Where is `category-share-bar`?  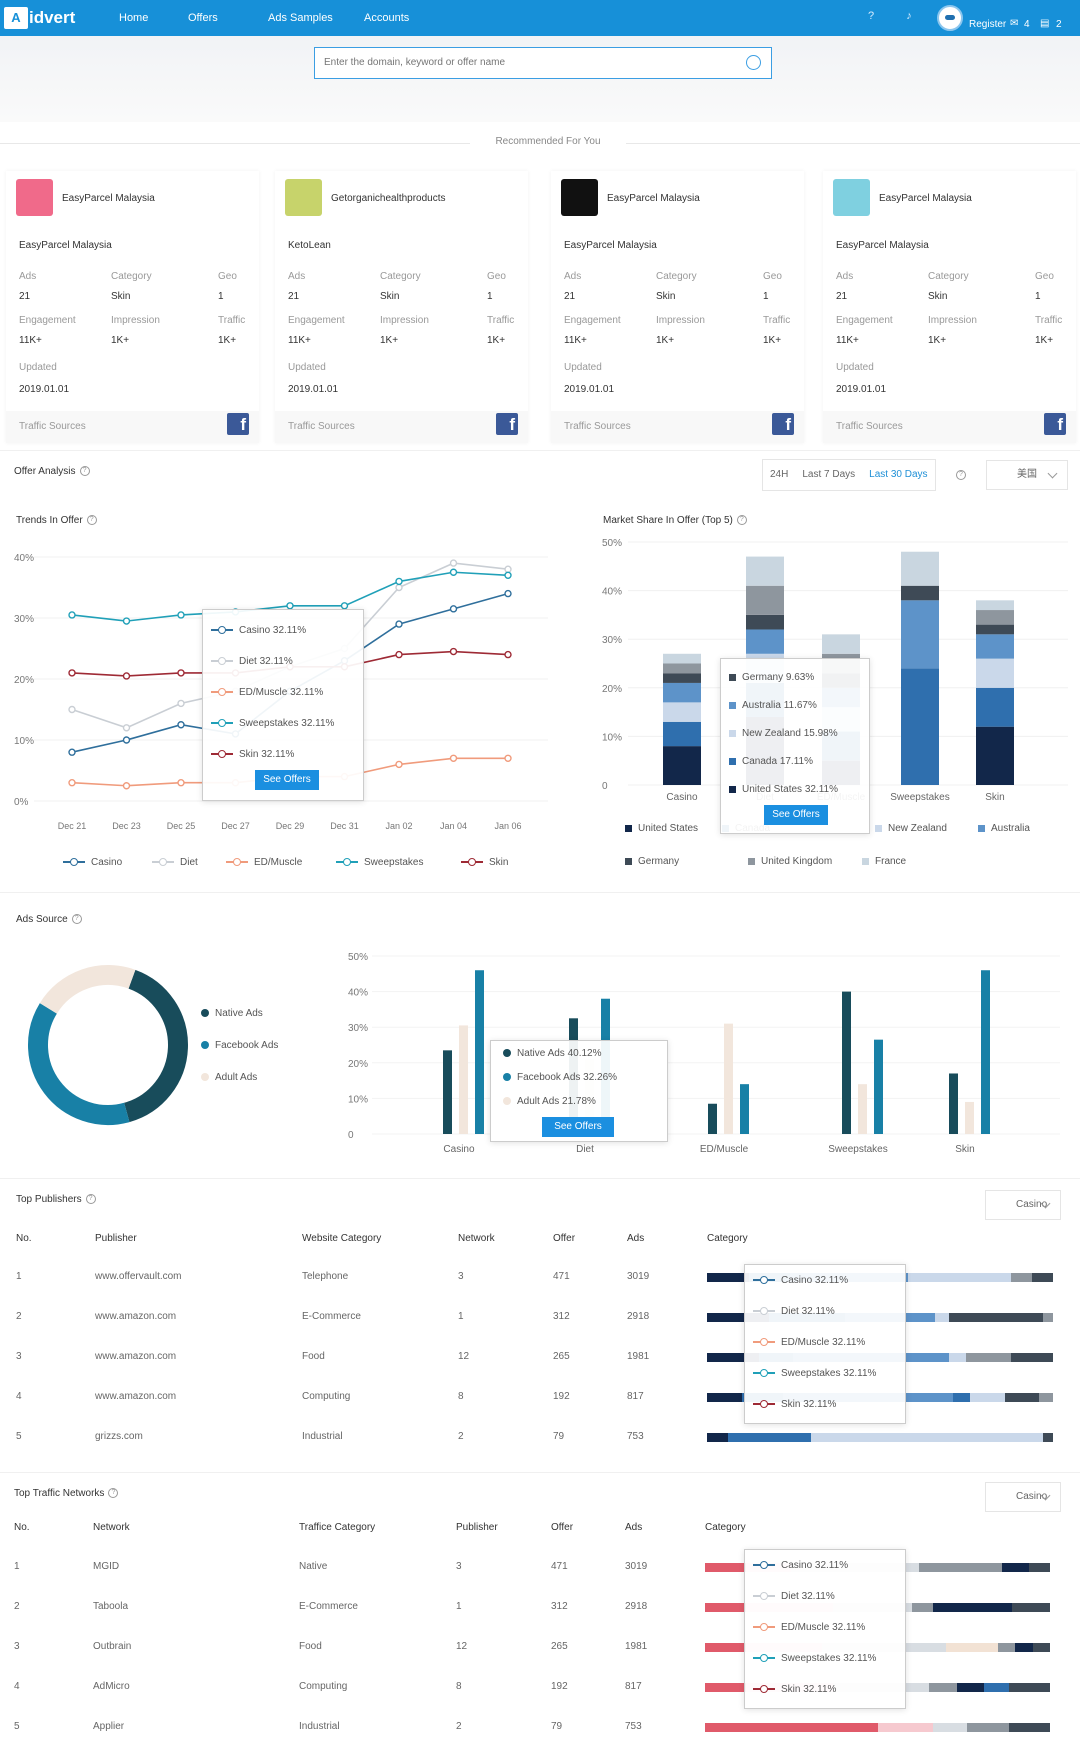 category-share-bar is located at coordinates (880, 1437).